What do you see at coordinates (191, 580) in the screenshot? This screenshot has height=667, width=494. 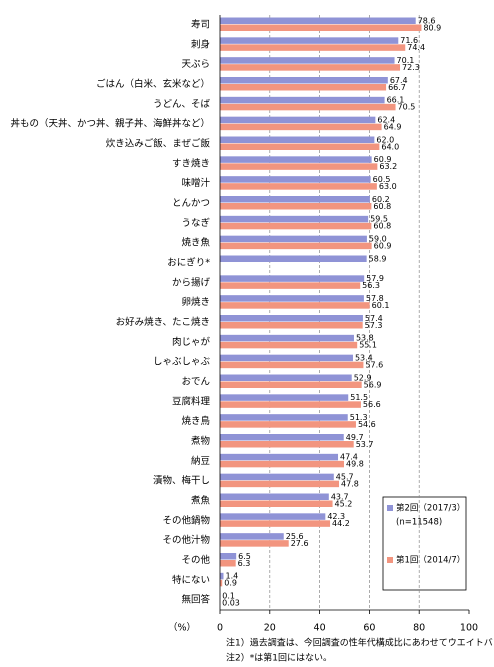 I see `category-label: 特にない` at bounding box center [191, 580].